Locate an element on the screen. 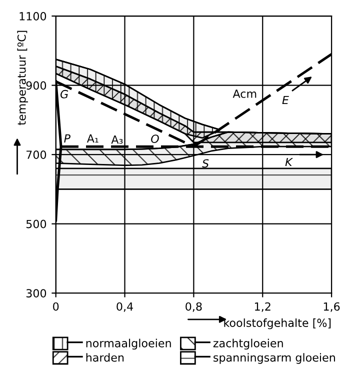 The height and width of the screenshot is (365, 349). annotation: G is located at coordinates (64, 94).